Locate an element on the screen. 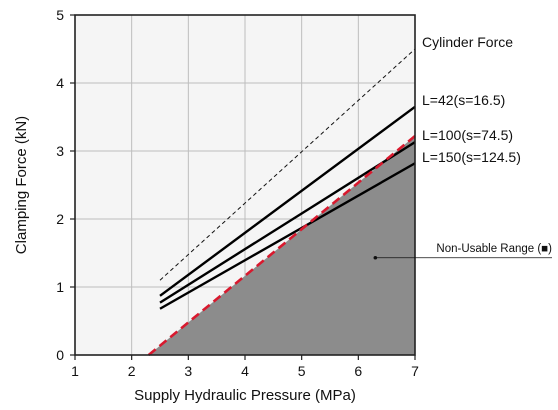 Image resolution: width=558 pixels, height=410 pixels. x-tick-label-6: 7 is located at coordinates (415, 371).